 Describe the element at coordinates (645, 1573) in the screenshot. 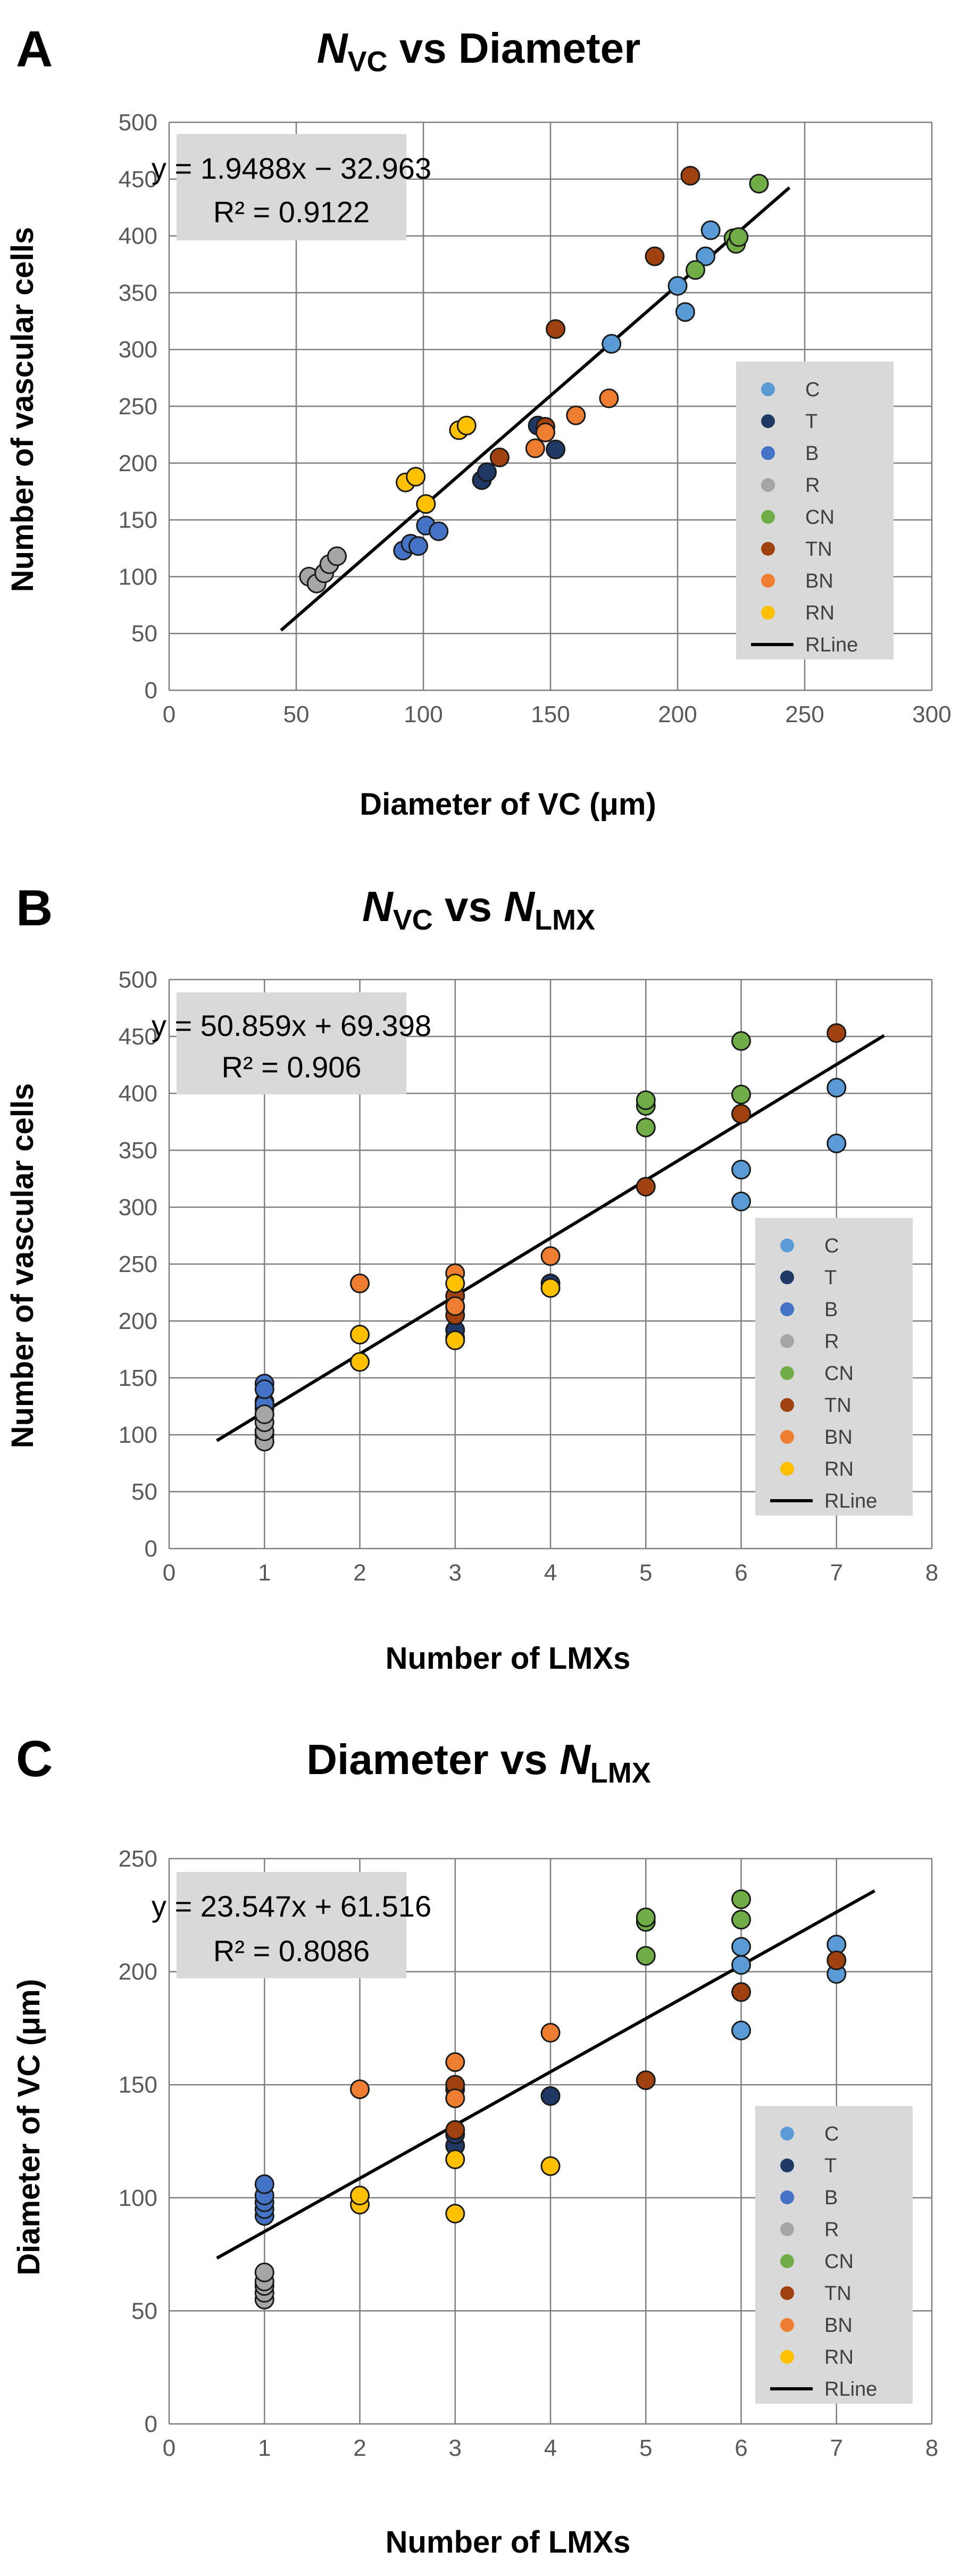

I see `x-tick-label: 5` at that location.